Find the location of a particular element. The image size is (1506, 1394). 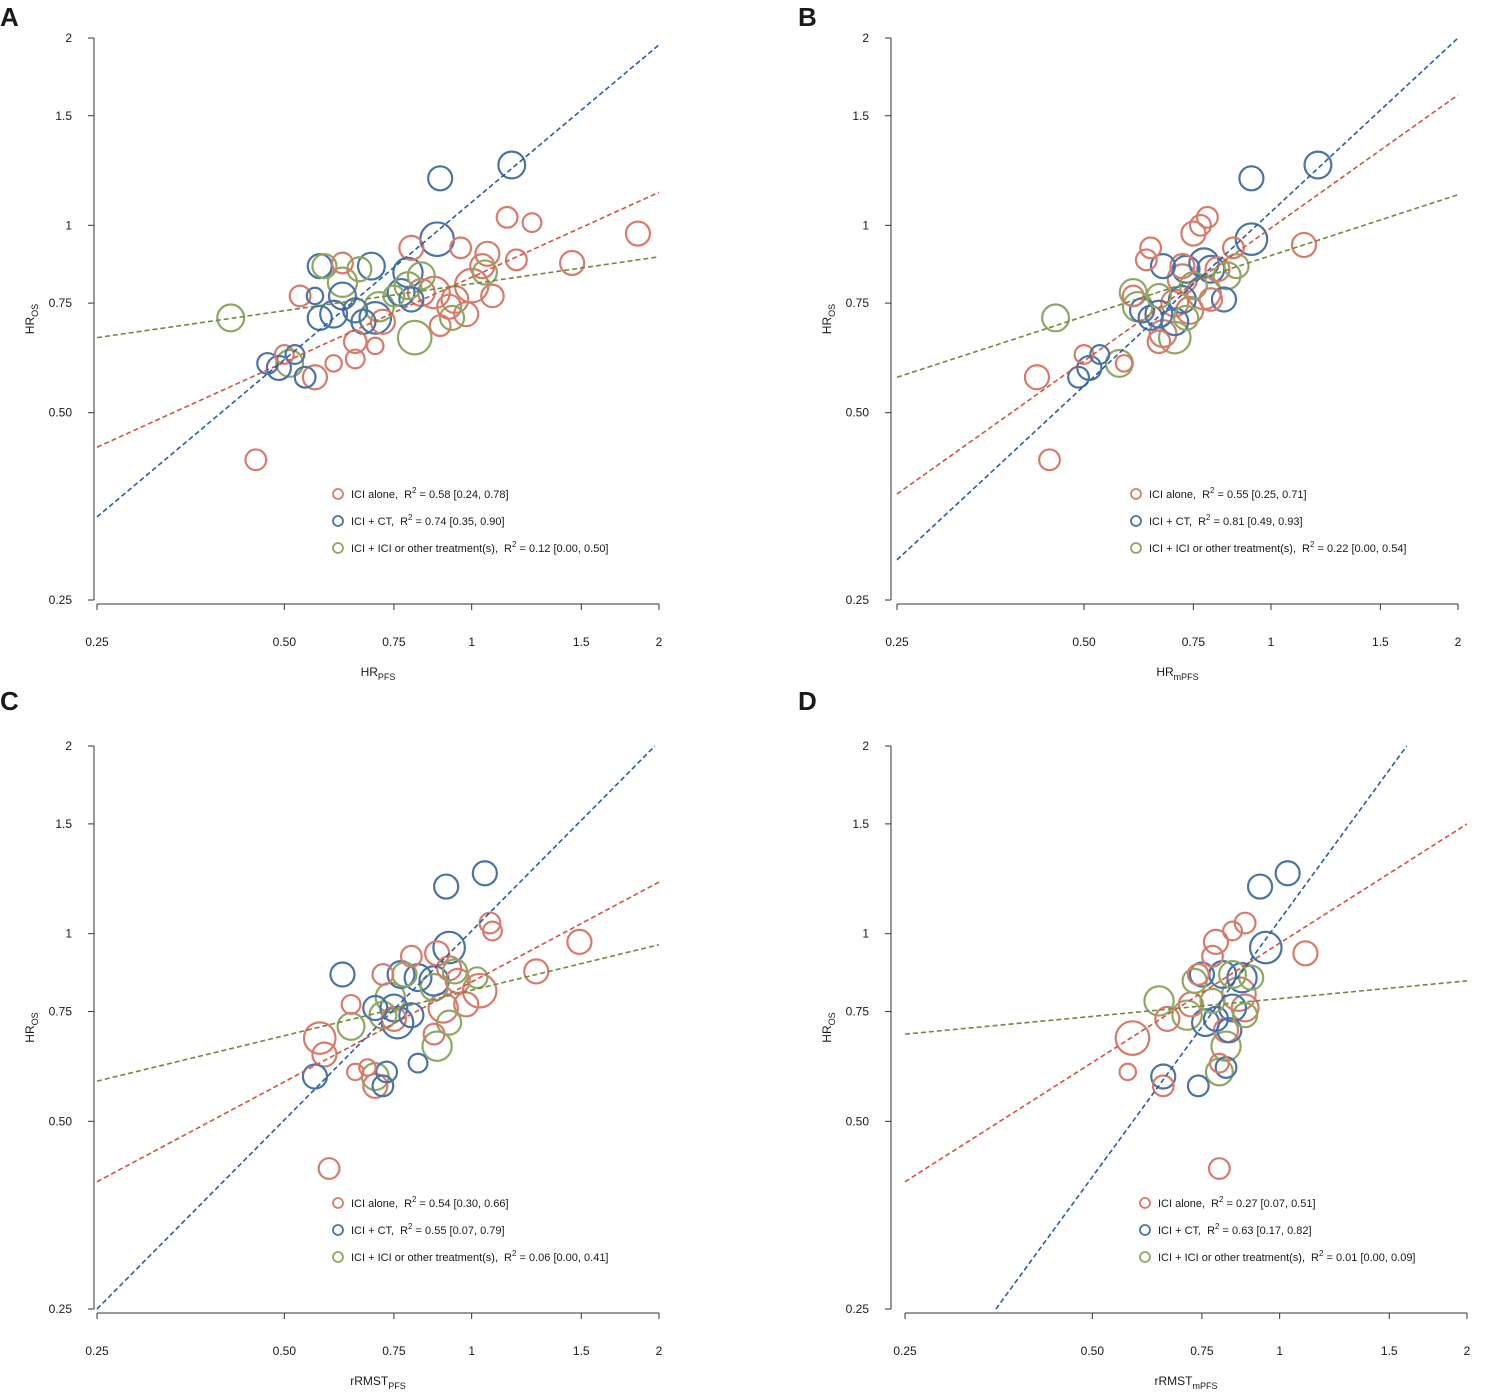

r-squared-value: 0.55 [0.25, 0.71] is located at coordinates (1267, 495).